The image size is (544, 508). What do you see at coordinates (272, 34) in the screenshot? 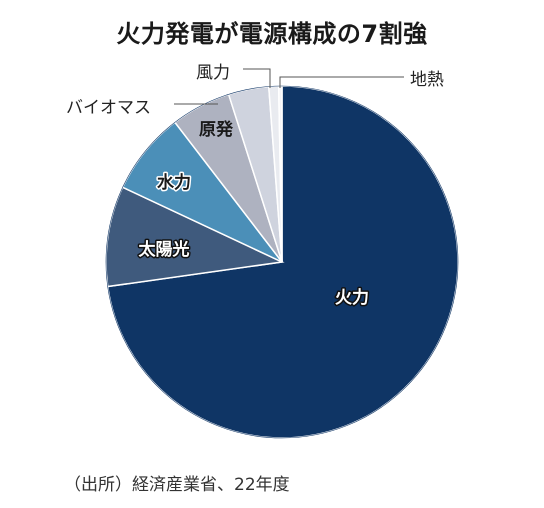
I see `chart-title: 火力発電が電源構成の7割強` at bounding box center [272, 34].